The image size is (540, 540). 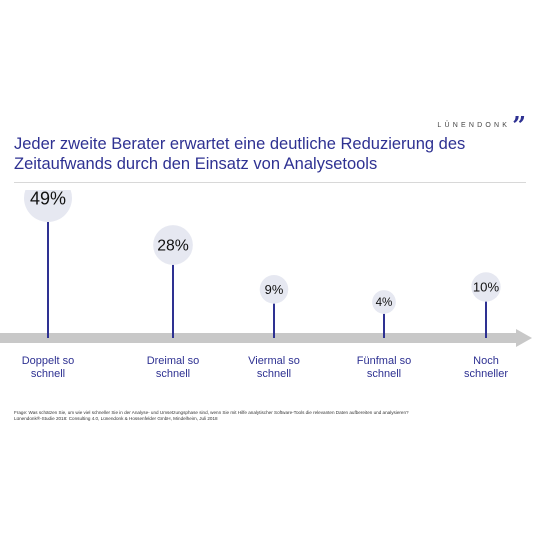 I want to click on category-label-1-1: schnell, so click(x=173, y=374).